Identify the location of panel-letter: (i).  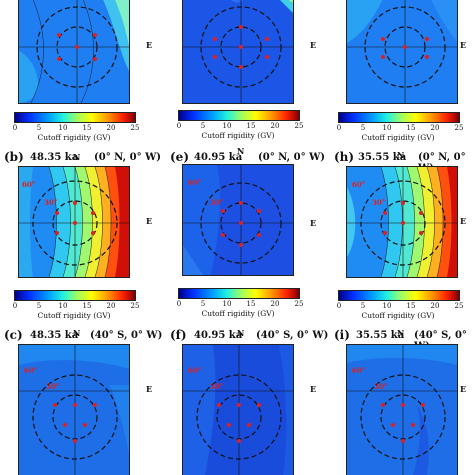
(342, 335).